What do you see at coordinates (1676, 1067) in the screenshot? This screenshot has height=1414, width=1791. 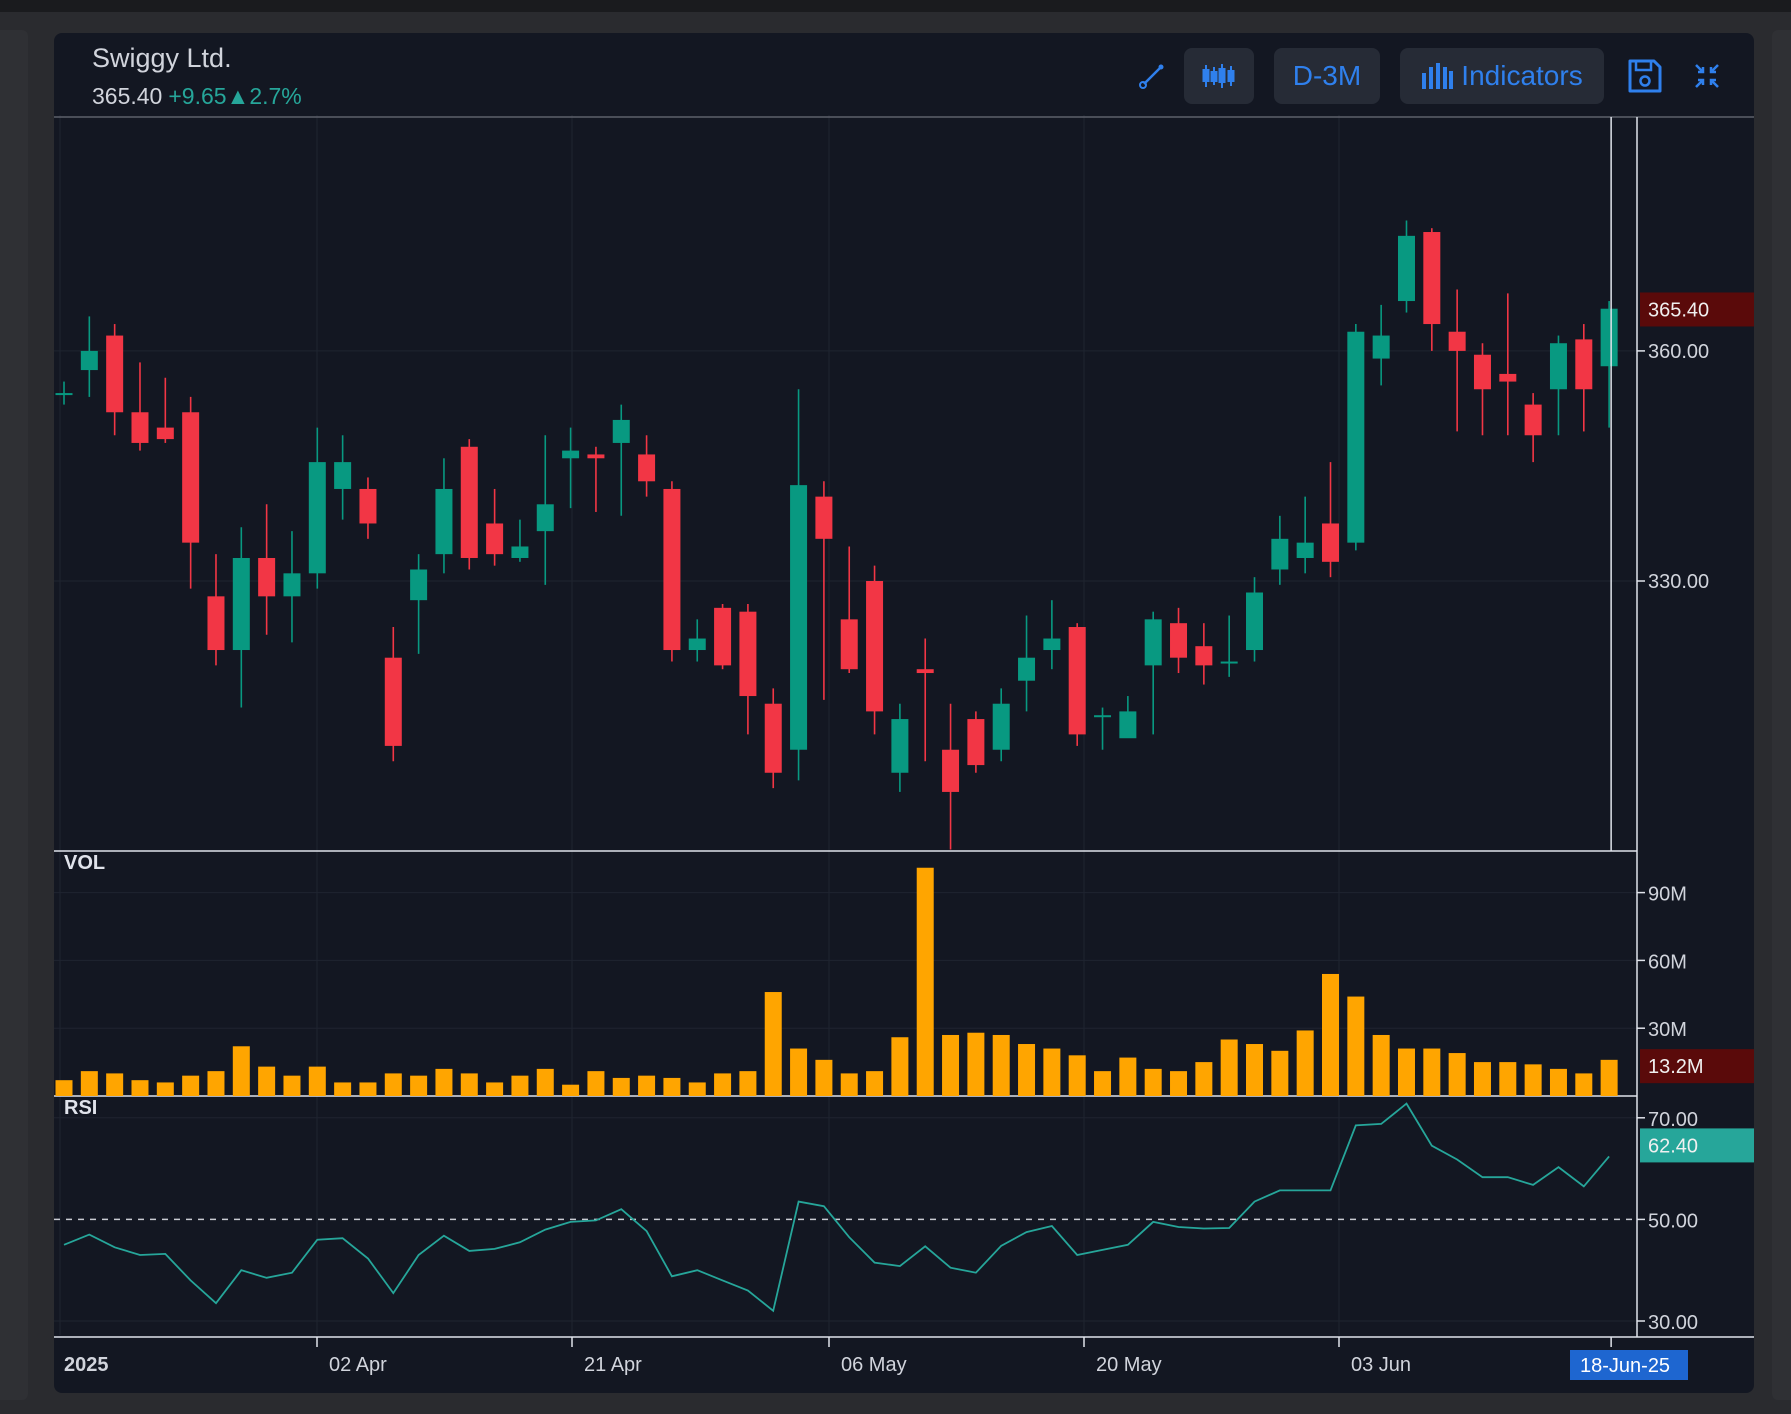 I see `volume-last-tag-label: 13.2M` at bounding box center [1676, 1067].